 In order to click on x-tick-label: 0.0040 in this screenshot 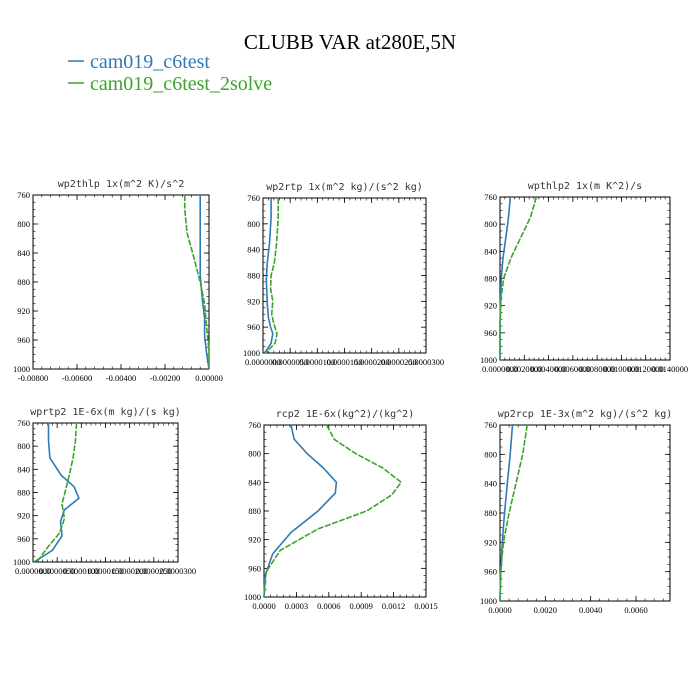, I will do `click(590, 610)`.